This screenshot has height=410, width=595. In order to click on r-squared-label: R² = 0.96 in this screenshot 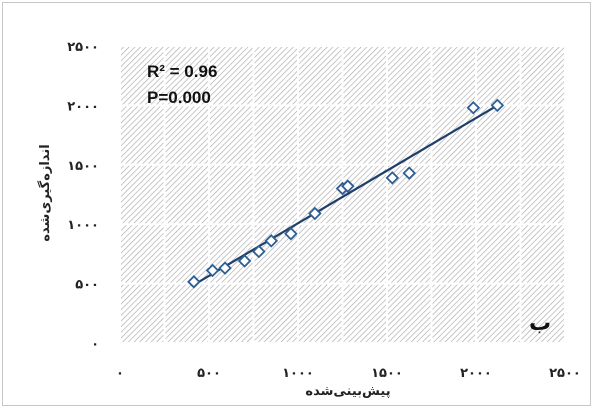, I will do `click(182, 71)`.